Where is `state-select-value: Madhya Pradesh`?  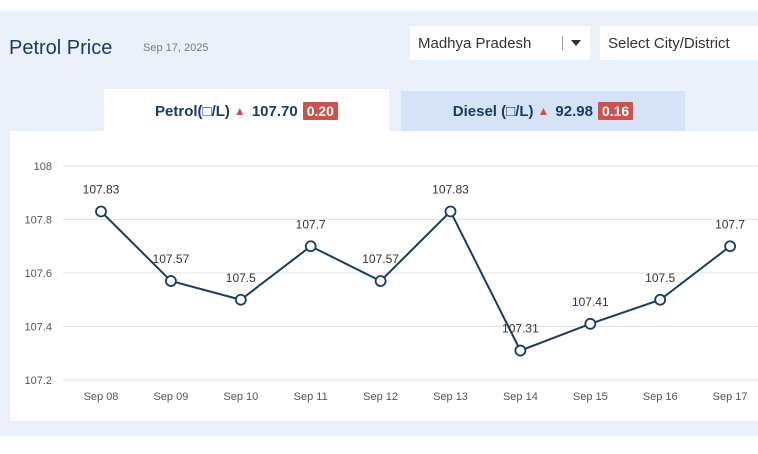 state-select-value: Madhya Pradesh is located at coordinates (475, 43).